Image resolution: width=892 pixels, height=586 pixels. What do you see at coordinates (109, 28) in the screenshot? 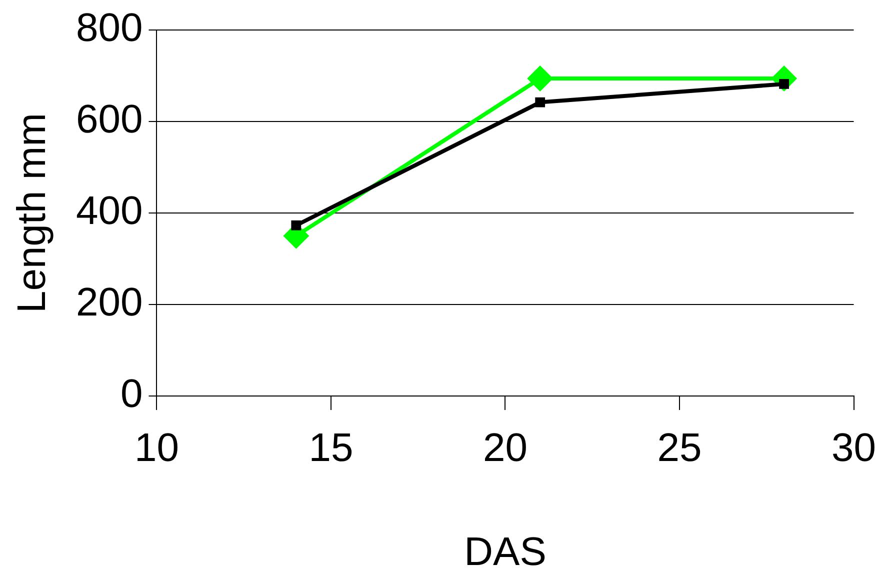
I see `y-tick-label: 800` at bounding box center [109, 28].